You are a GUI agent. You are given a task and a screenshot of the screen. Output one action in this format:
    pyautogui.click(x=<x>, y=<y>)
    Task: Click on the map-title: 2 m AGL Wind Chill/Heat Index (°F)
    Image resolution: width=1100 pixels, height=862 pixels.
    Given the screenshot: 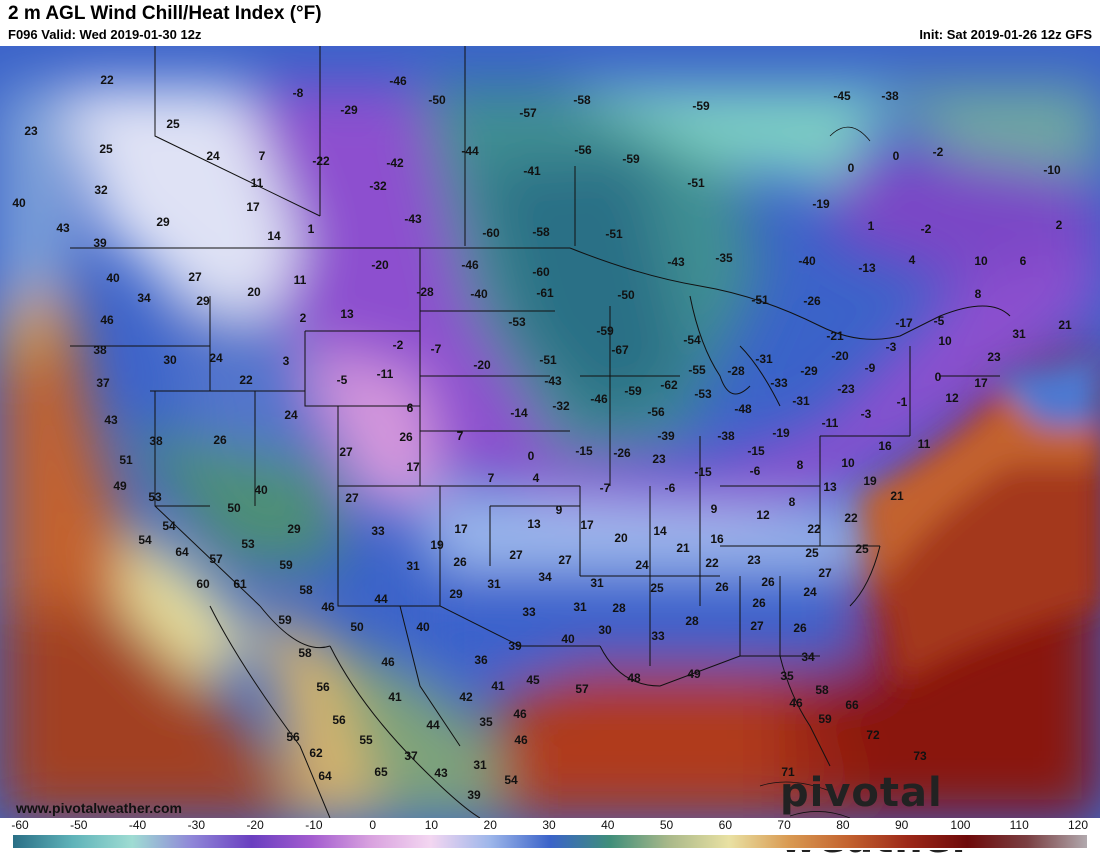 What is the action you would take?
    pyautogui.click(x=165, y=13)
    